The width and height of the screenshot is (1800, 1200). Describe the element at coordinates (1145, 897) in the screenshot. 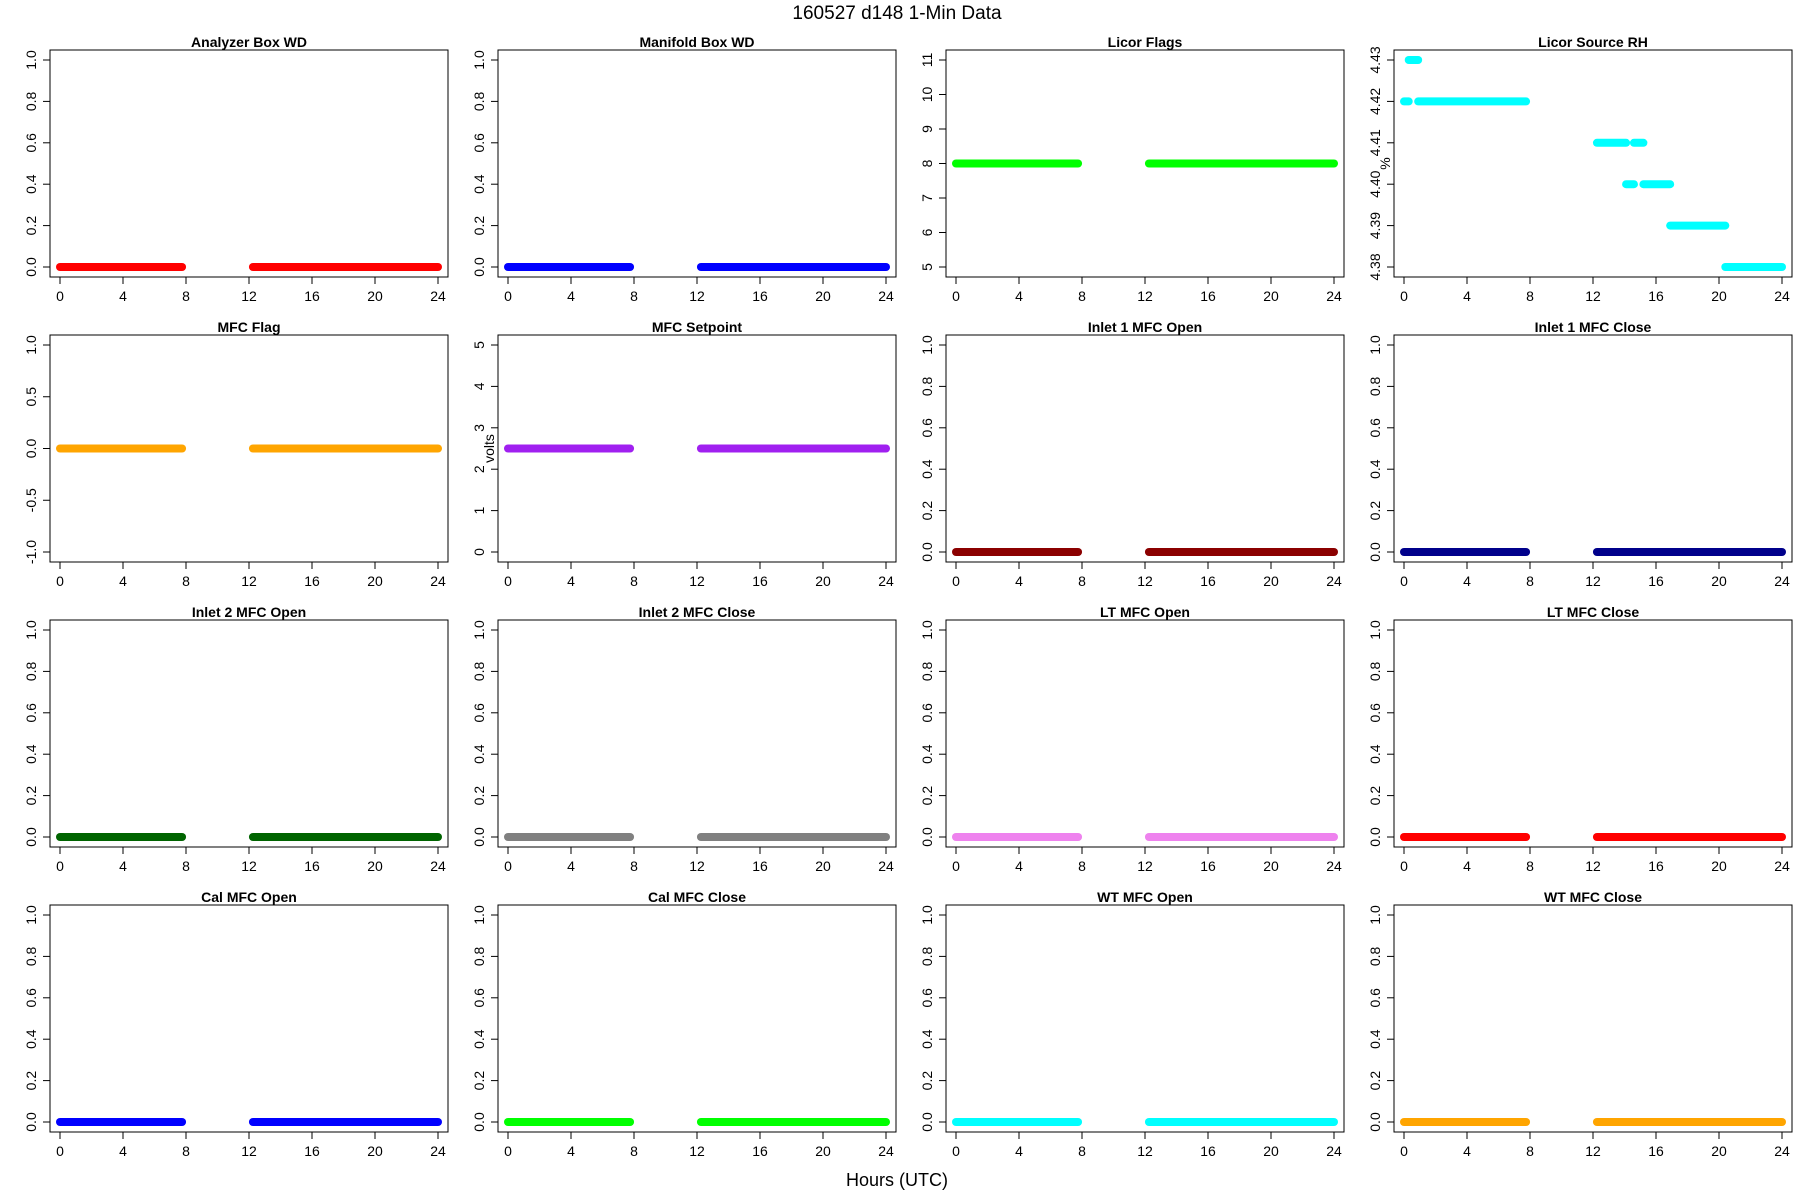

I see `panel-title: WT MFC Open` at that location.